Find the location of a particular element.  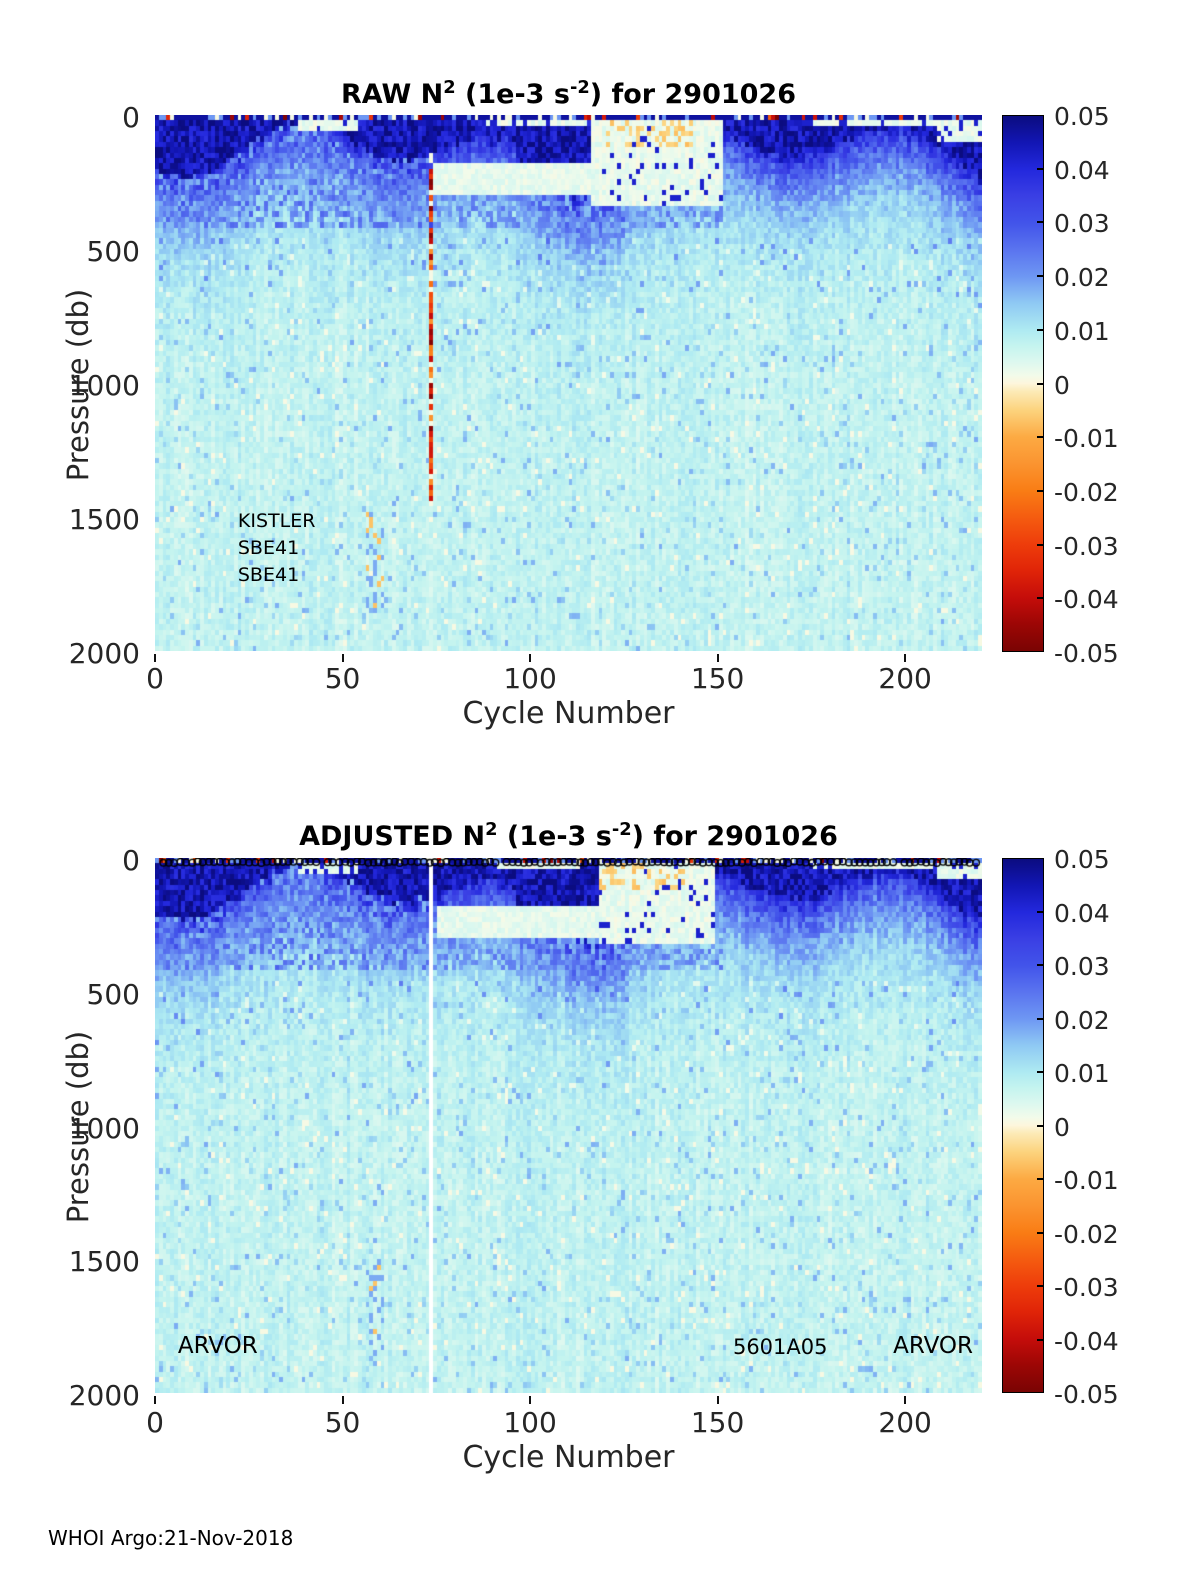

plot-annotation: 5601A05 is located at coordinates (780, 1346).